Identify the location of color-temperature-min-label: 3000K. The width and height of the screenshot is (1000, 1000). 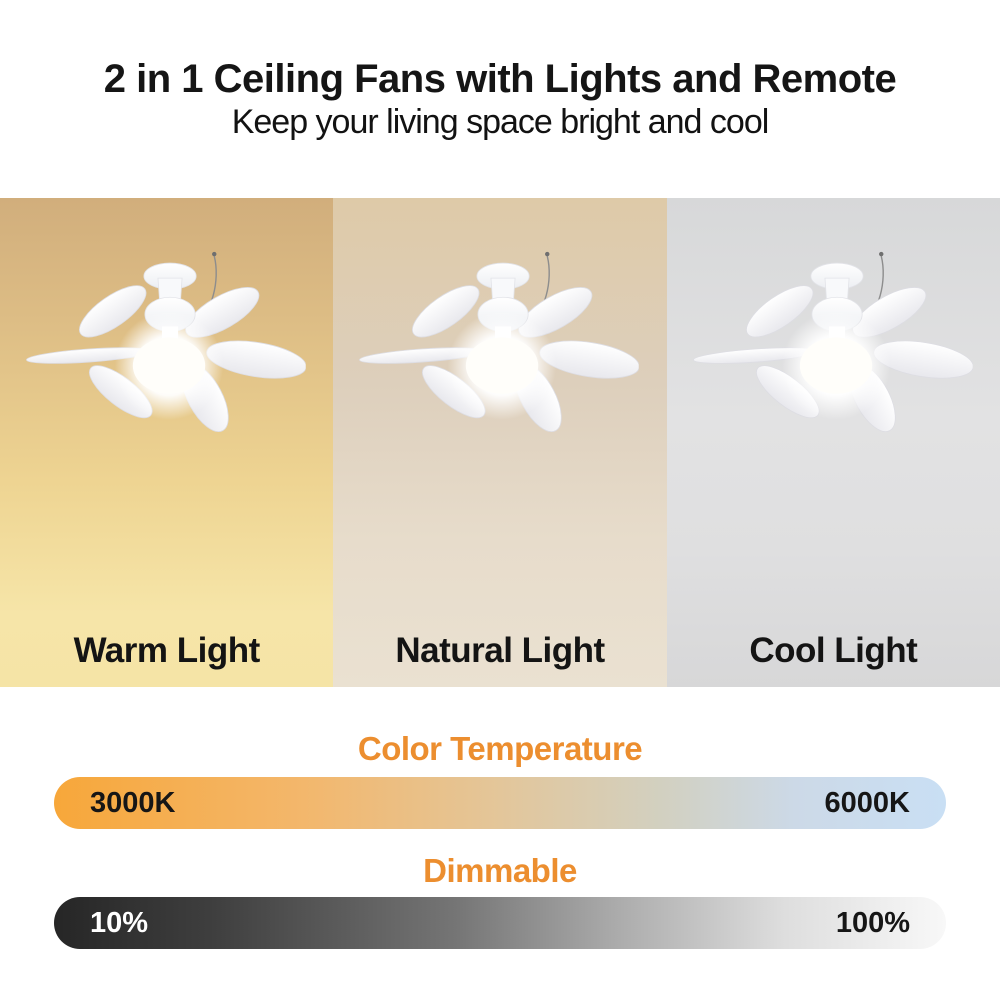
(133, 802).